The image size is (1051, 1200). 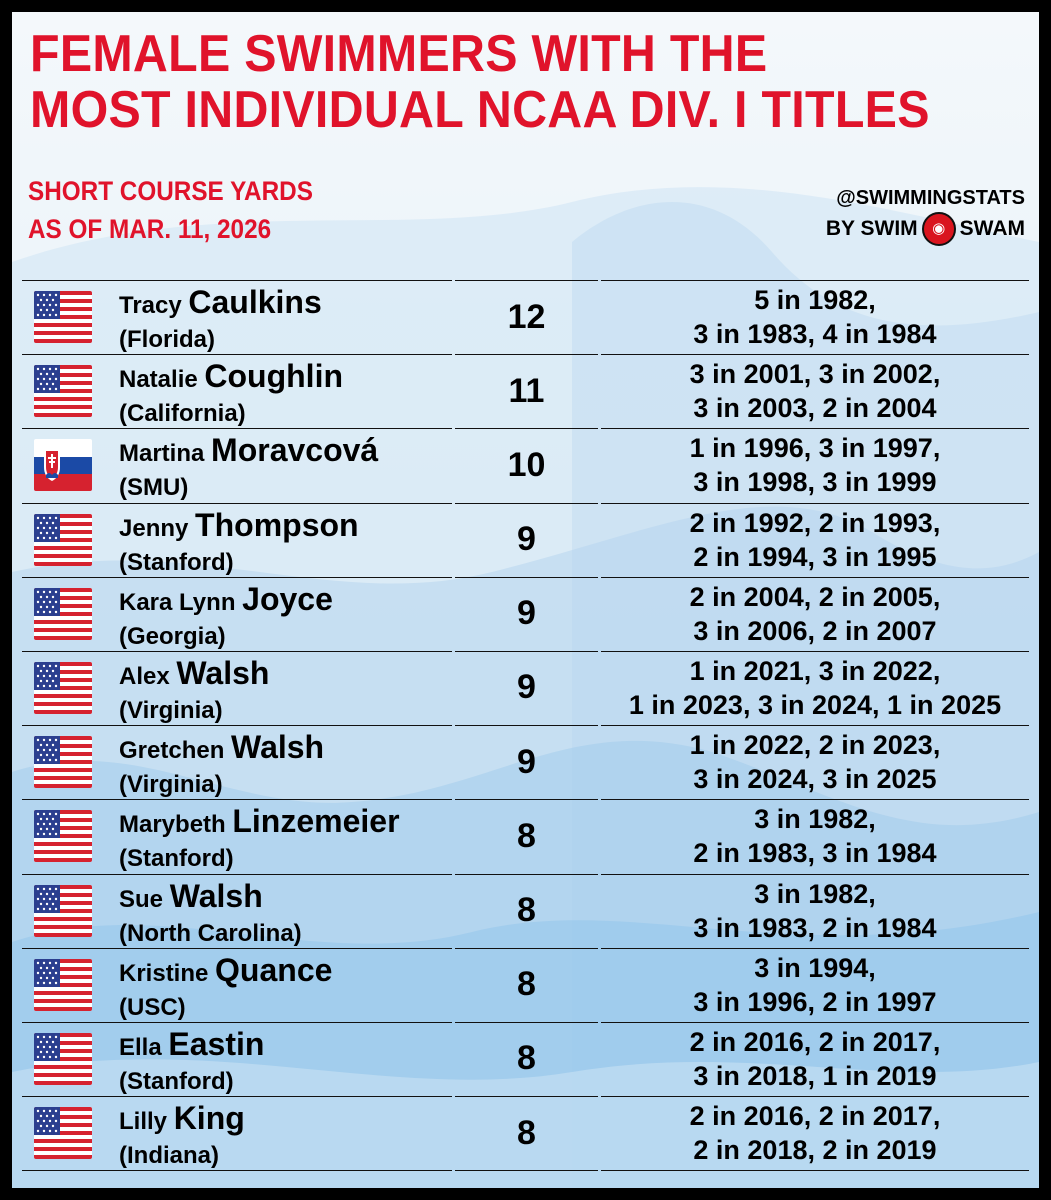 I want to click on title-years-line-2: 3 in 1998, 3 in 1999, so click(x=815, y=482).